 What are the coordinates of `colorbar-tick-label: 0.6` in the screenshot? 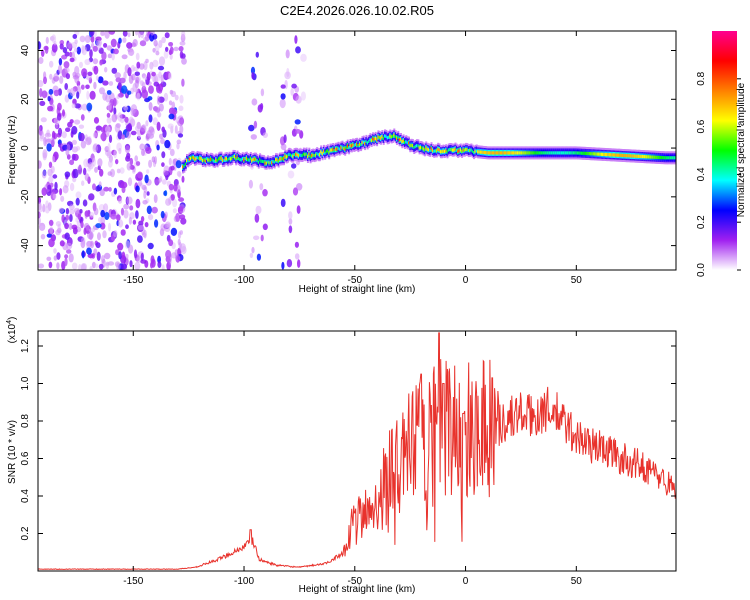 It's located at (701, 126).